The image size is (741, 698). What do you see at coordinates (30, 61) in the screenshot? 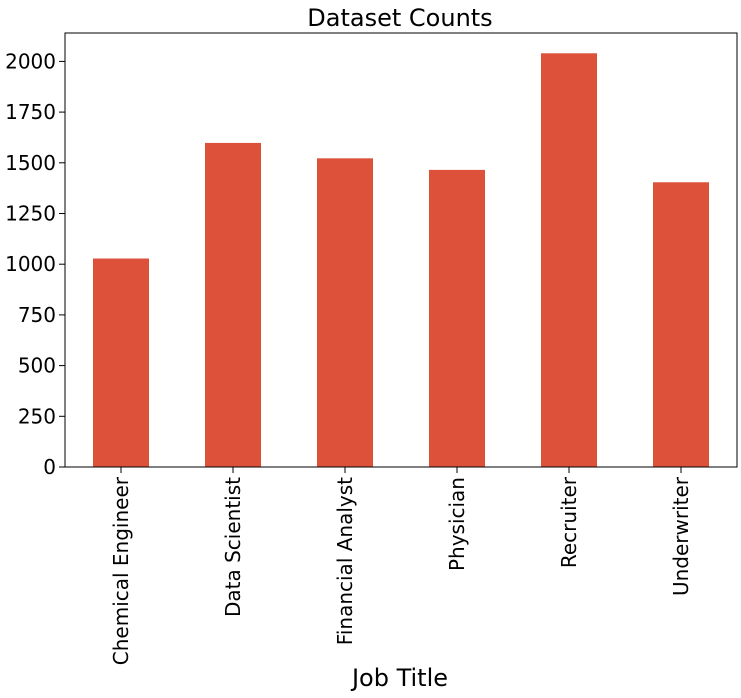
I see `y-tick-label: 2000` at bounding box center [30, 61].